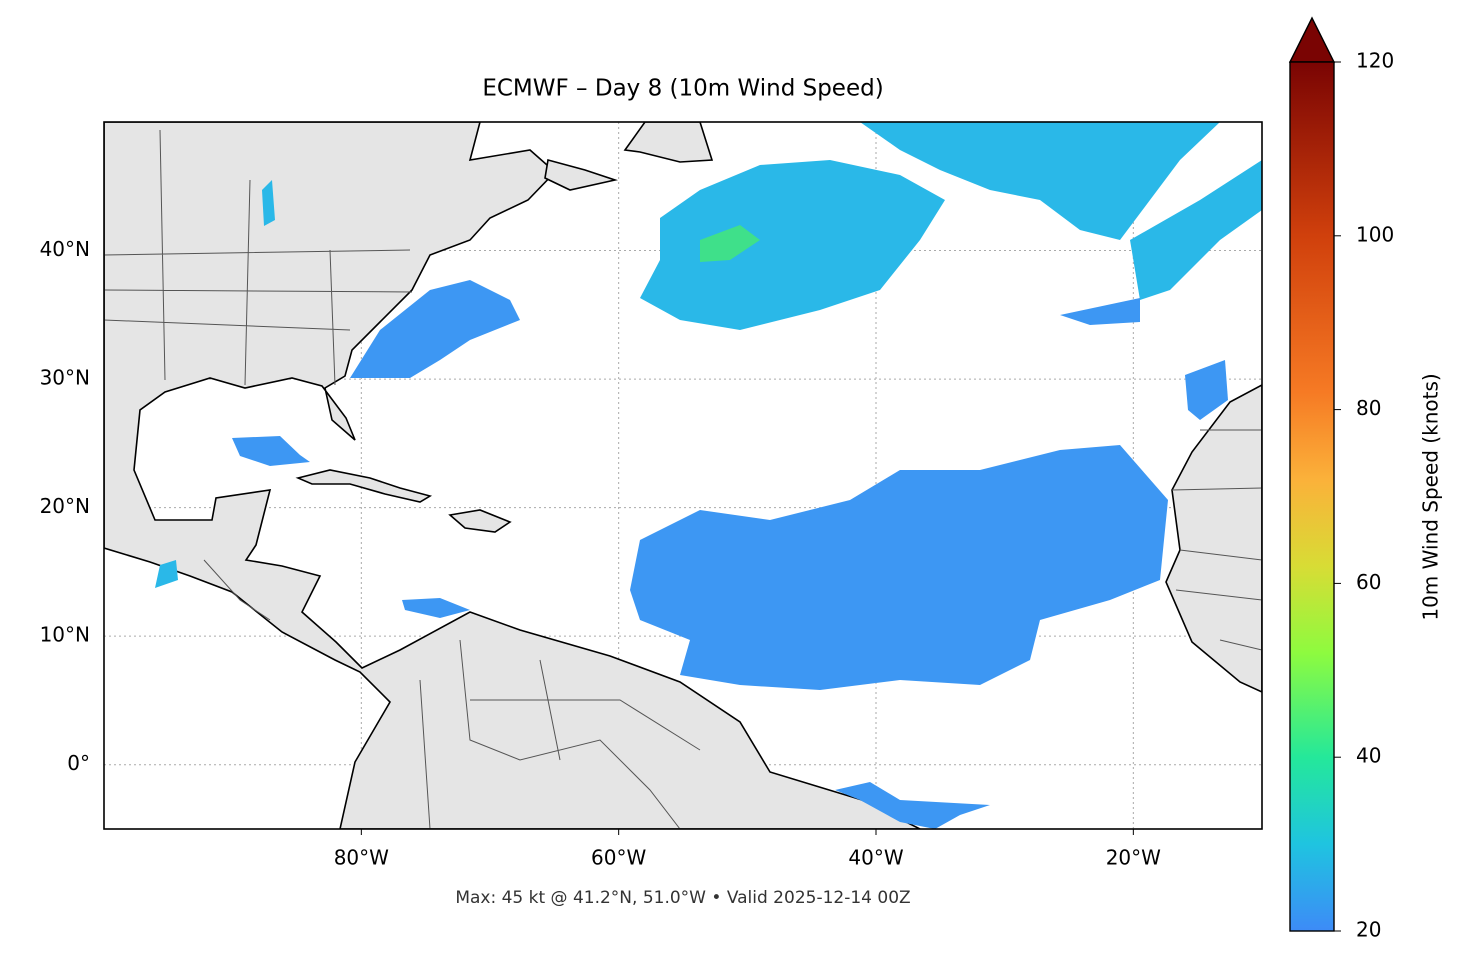 Image resolution: width=1466 pixels, height=969 pixels. Describe the element at coordinates (480, 521) in the screenshot. I see `hispaniola` at that location.